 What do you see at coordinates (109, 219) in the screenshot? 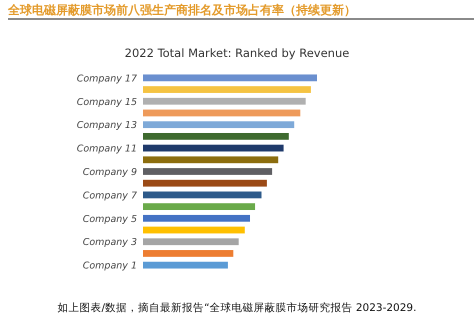
I see `category: Company 5` at bounding box center [109, 219].